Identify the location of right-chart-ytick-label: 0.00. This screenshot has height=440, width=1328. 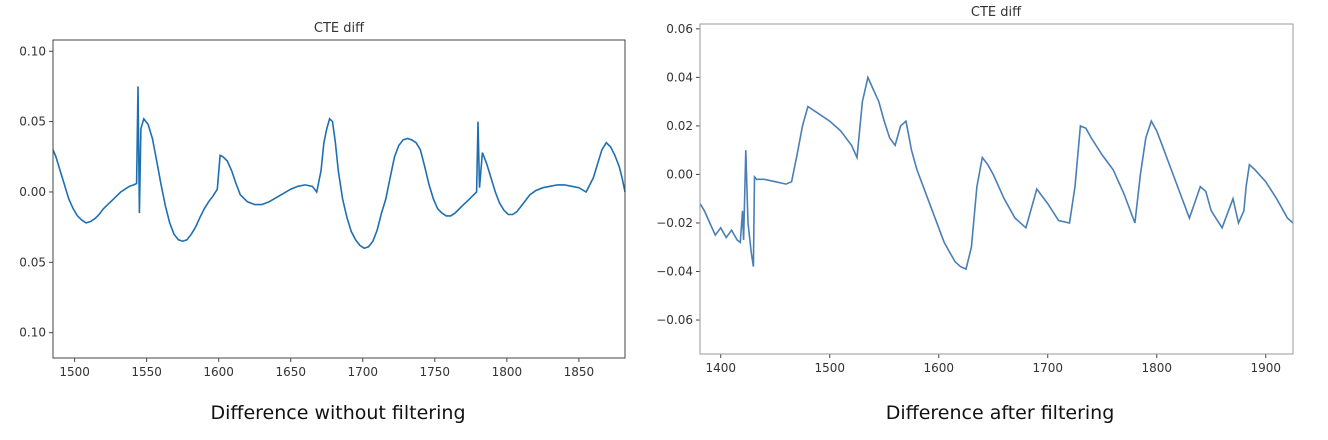
(679, 174).